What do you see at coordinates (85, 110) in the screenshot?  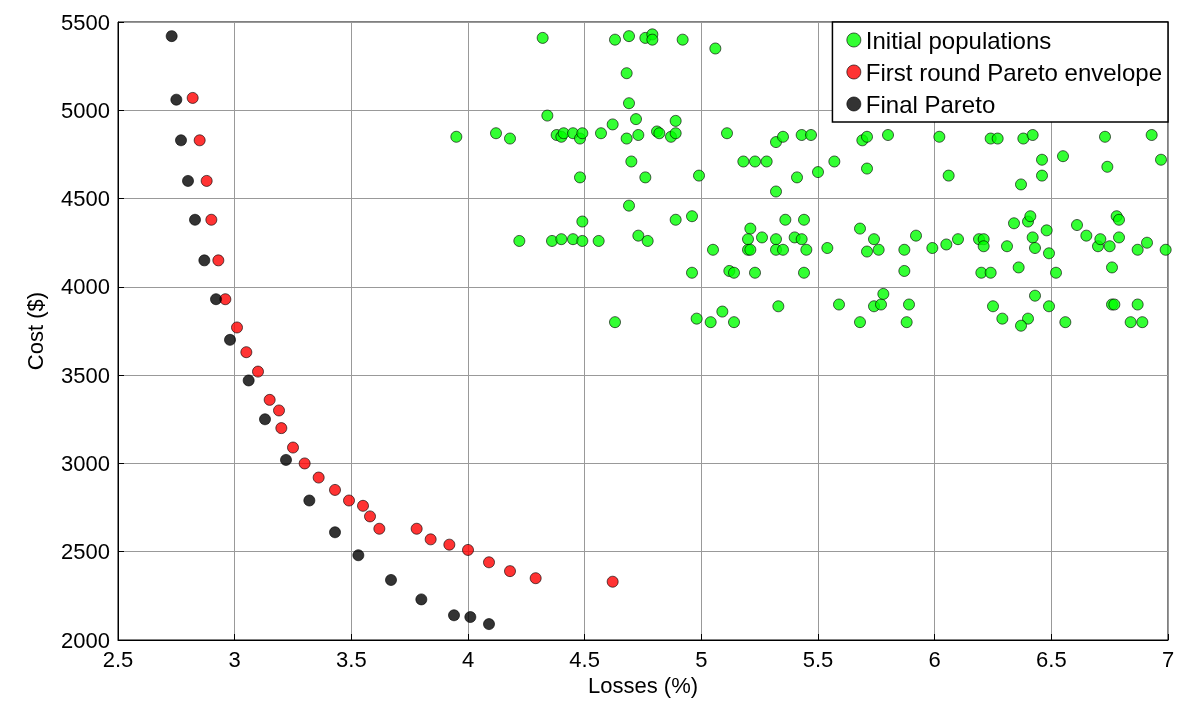 I see `y-tick-label: 5000` at bounding box center [85, 110].